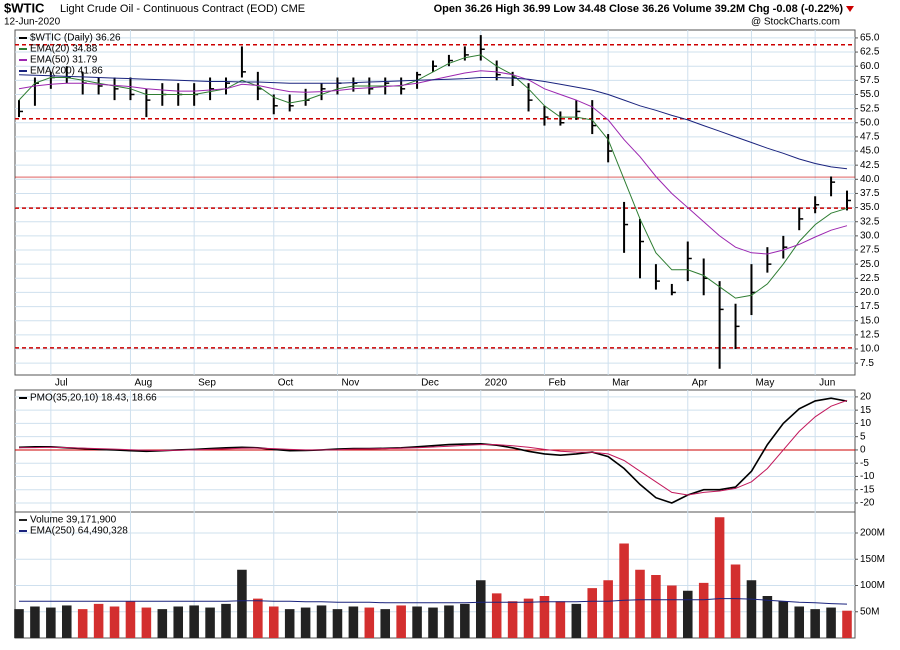  Describe the element at coordinates (557, 383) in the screenshot. I see `x-tick-label: Feb` at that location.